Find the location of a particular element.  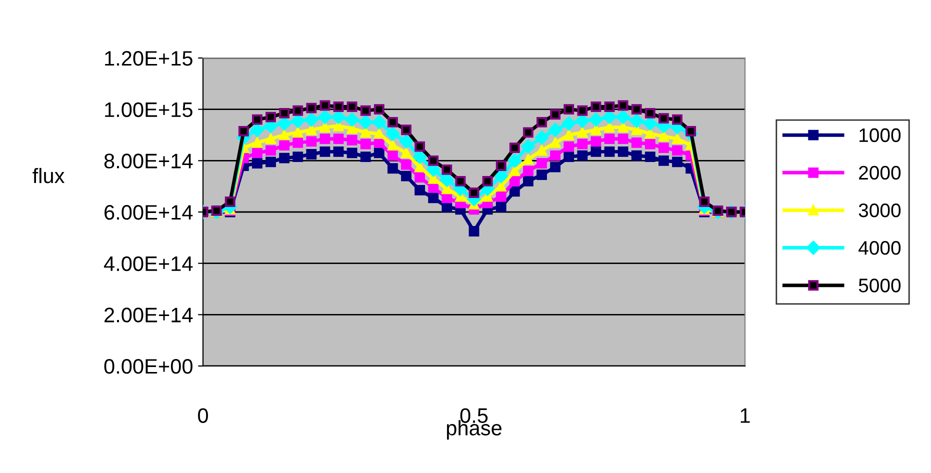

legend-label: 5000 is located at coordinates (879, 285).